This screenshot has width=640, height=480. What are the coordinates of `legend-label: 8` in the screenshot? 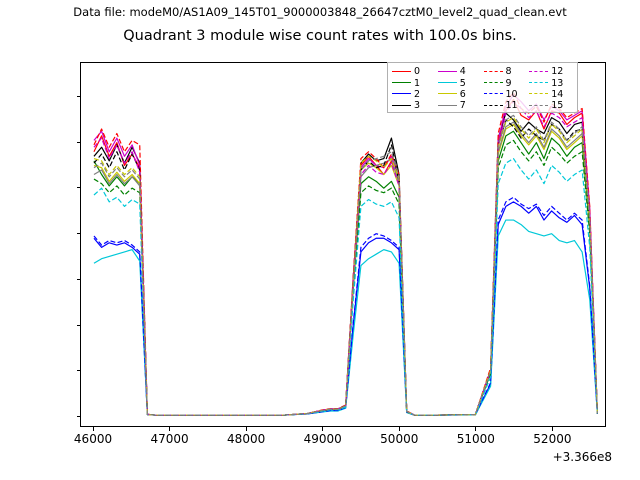 It's located at (508, 72).